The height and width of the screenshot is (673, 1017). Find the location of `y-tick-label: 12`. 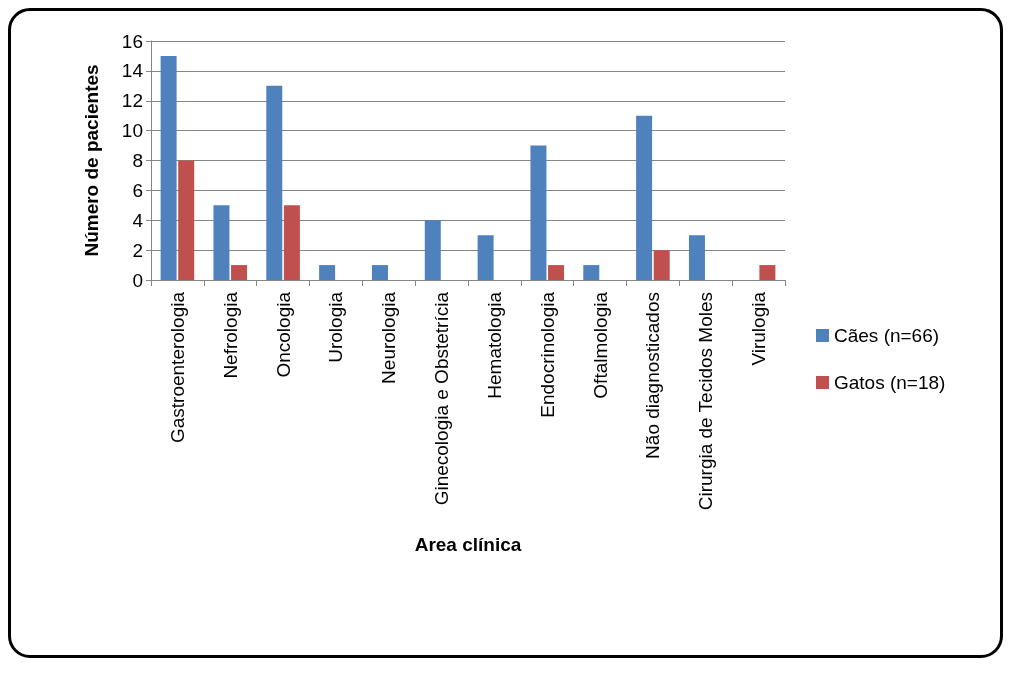

y-tick-label: 12 is located at coordinates (132, 101).